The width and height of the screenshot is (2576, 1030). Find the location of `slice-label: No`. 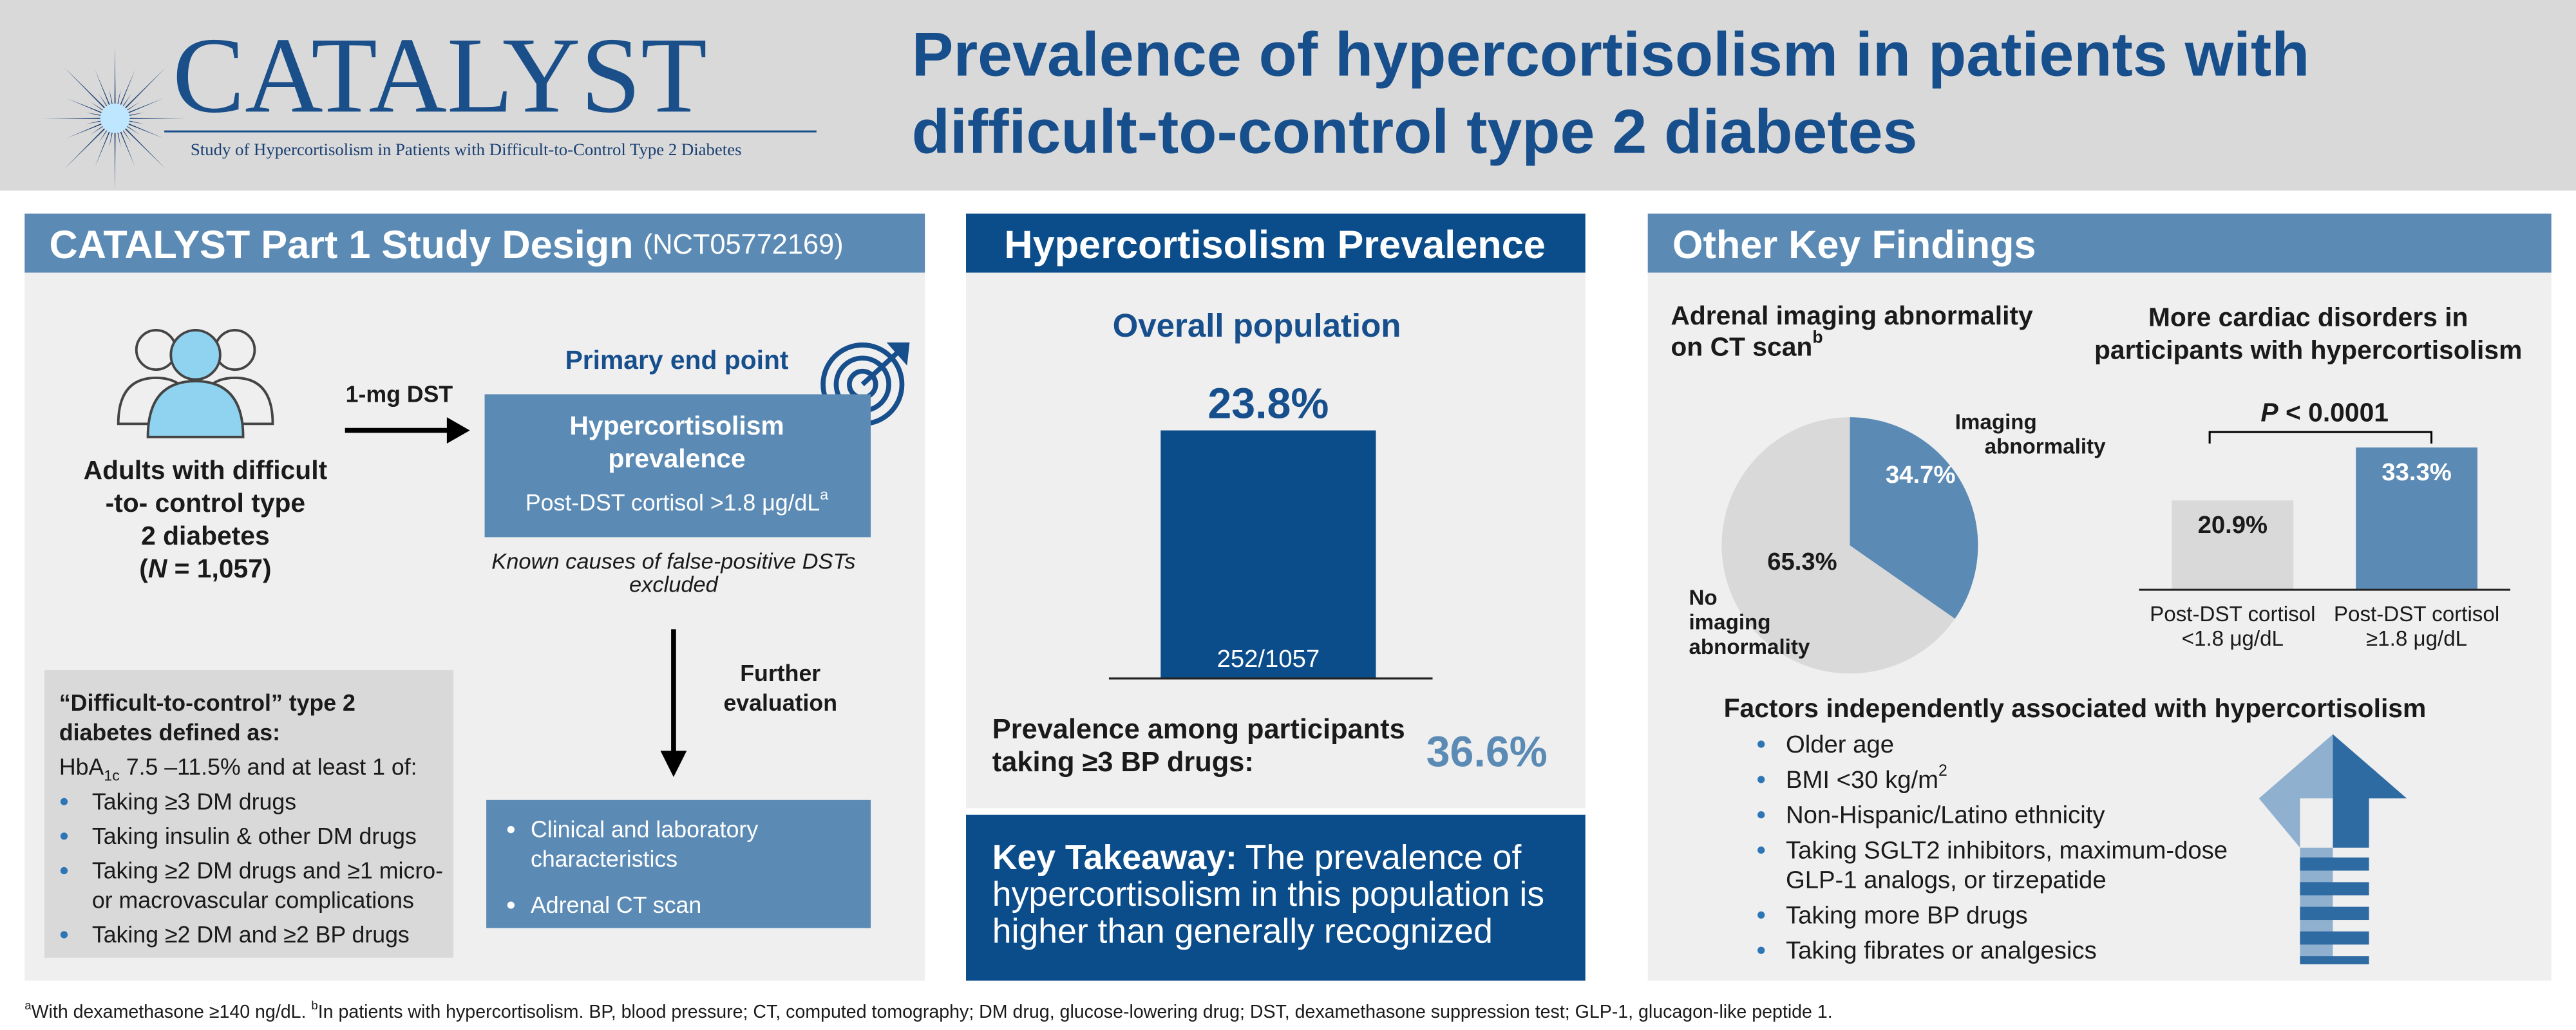

slice-label: No is located at coordinates (1703, 598).